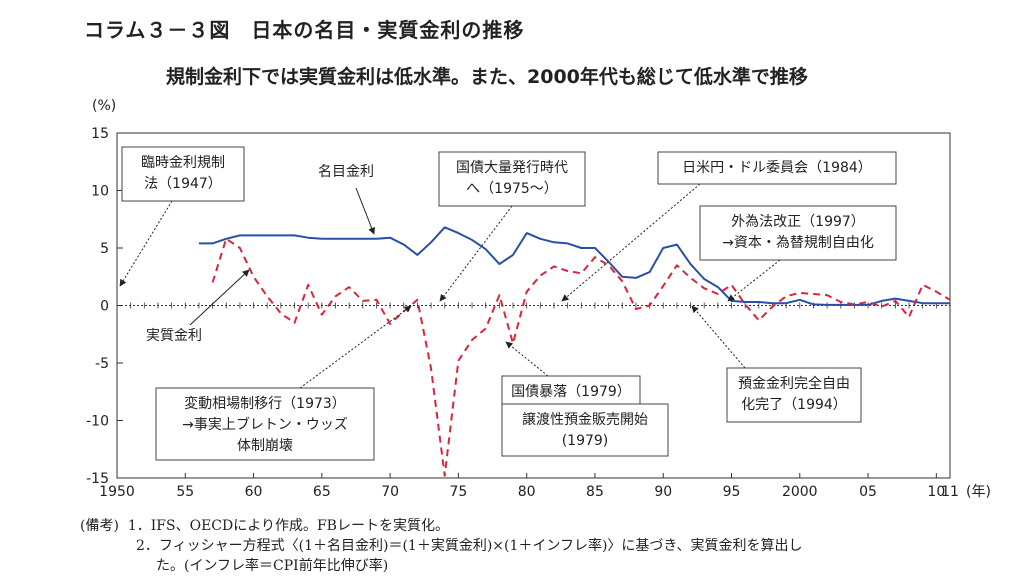 The height and width of the screenshot is (588, 1010). I want to click on annotation-text: 日米円・ドル委員会（1984）, so click(777, 168).